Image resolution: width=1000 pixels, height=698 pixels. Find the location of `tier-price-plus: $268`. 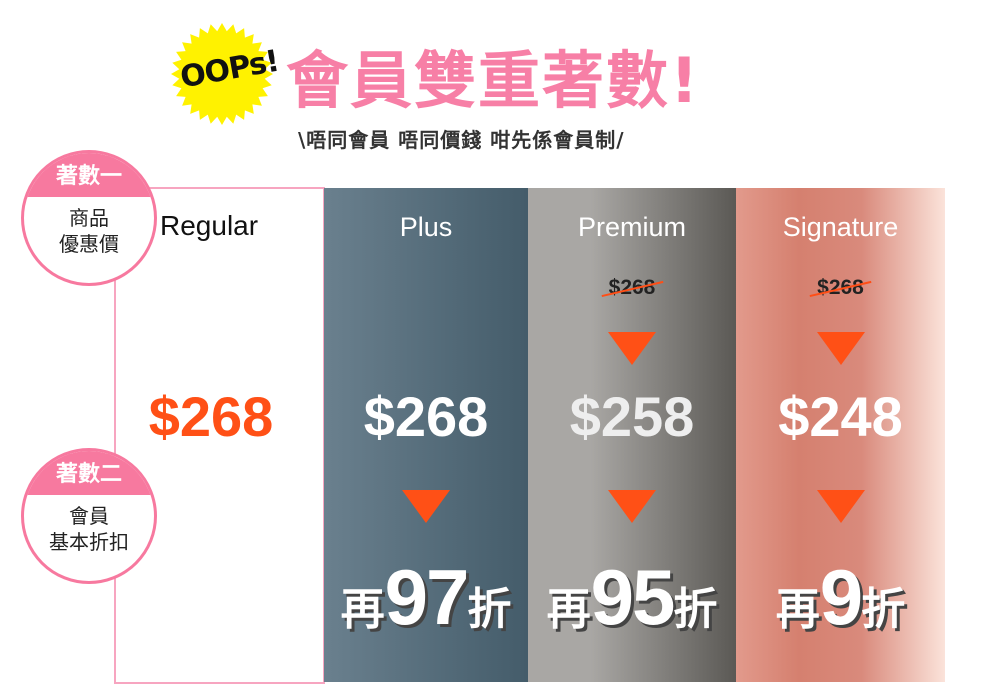

tier-price-plus: $268 is located at coordinates (426, 416).